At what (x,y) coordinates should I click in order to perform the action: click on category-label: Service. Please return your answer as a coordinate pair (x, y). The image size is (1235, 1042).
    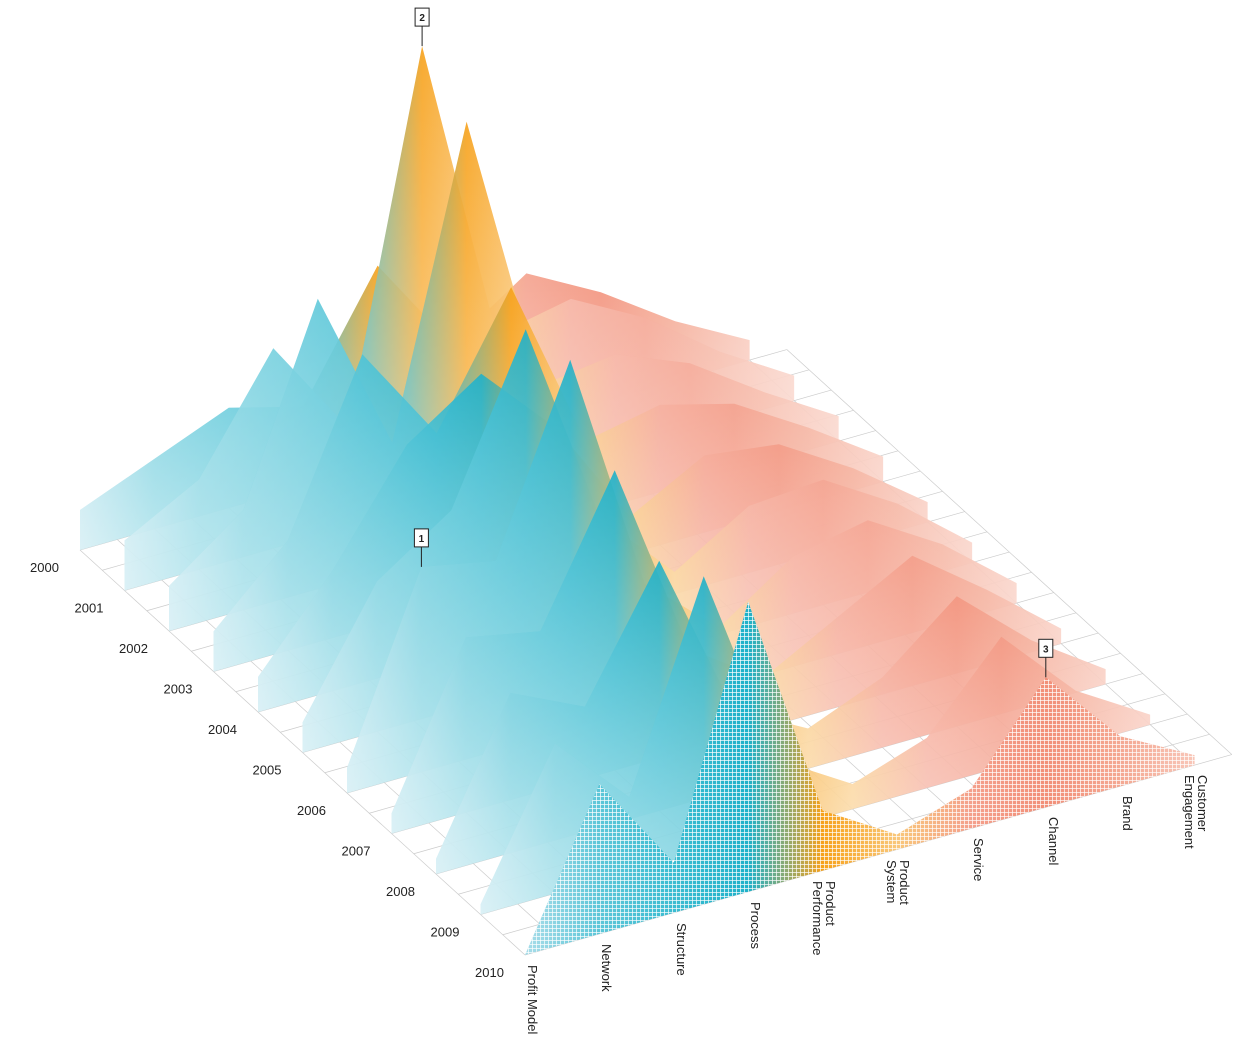
    Looking at the image, I should click on (979, 860).